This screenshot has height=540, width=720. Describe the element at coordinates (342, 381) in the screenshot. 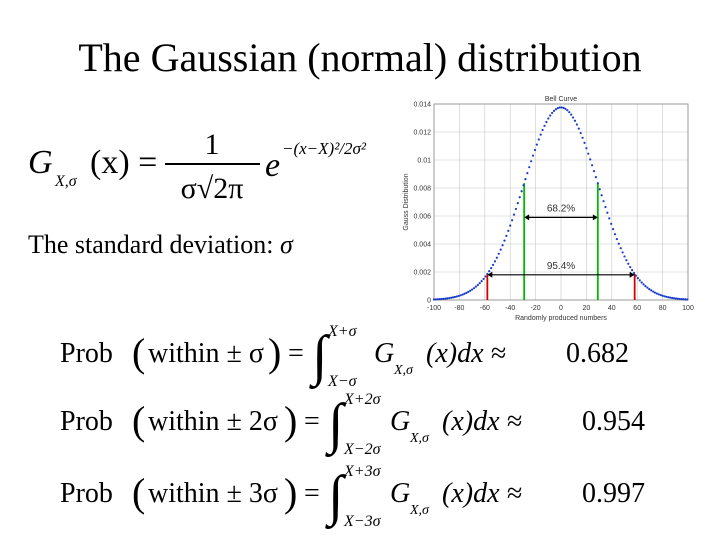

I see `lower-limit: X−σ` at that location.